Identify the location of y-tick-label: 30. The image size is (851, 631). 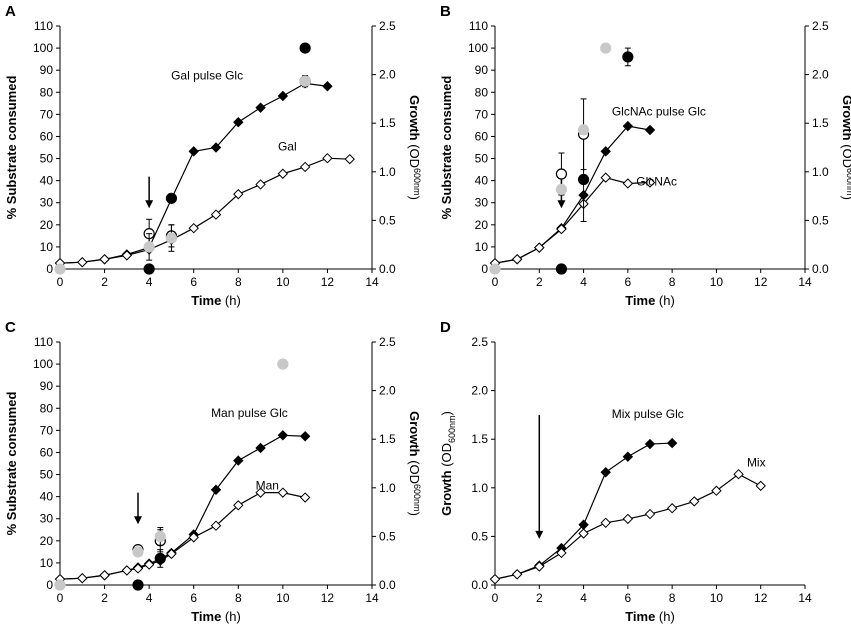
(47, 203).